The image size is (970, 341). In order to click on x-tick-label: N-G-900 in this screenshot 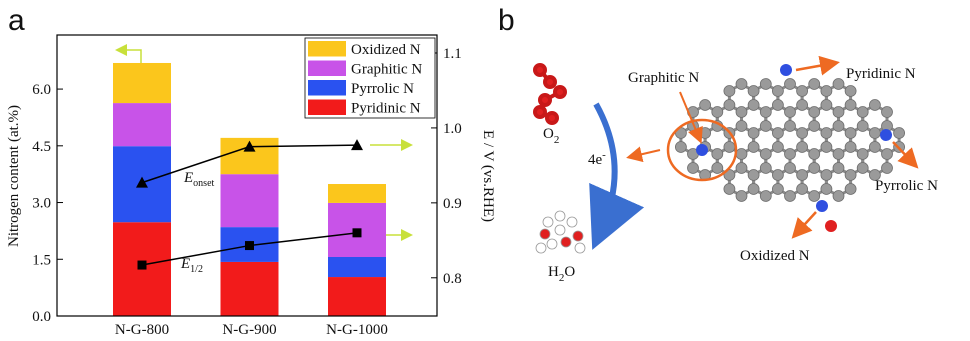, I will do `click(249, 330)`.